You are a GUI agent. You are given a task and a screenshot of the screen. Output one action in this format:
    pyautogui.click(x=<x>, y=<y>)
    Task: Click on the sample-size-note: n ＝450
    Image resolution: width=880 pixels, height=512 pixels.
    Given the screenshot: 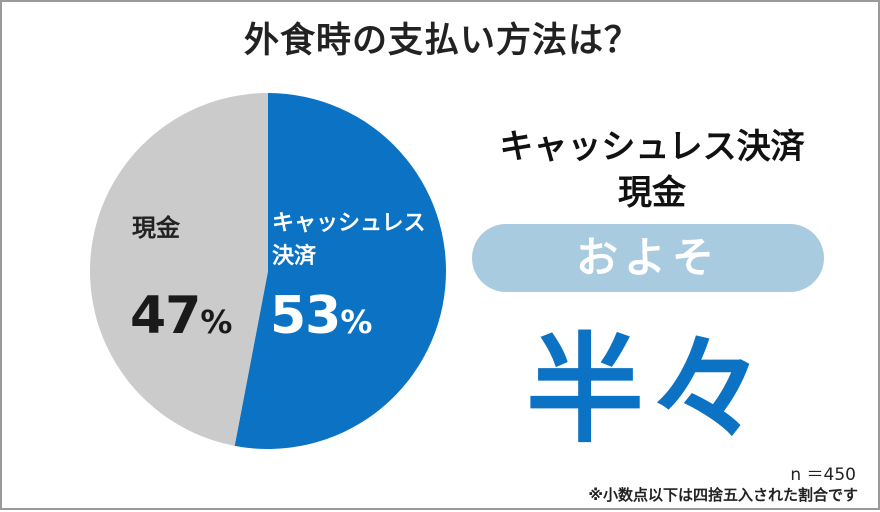 What is the action you would take?
    pyautogui.click(x=823, y=475)
    